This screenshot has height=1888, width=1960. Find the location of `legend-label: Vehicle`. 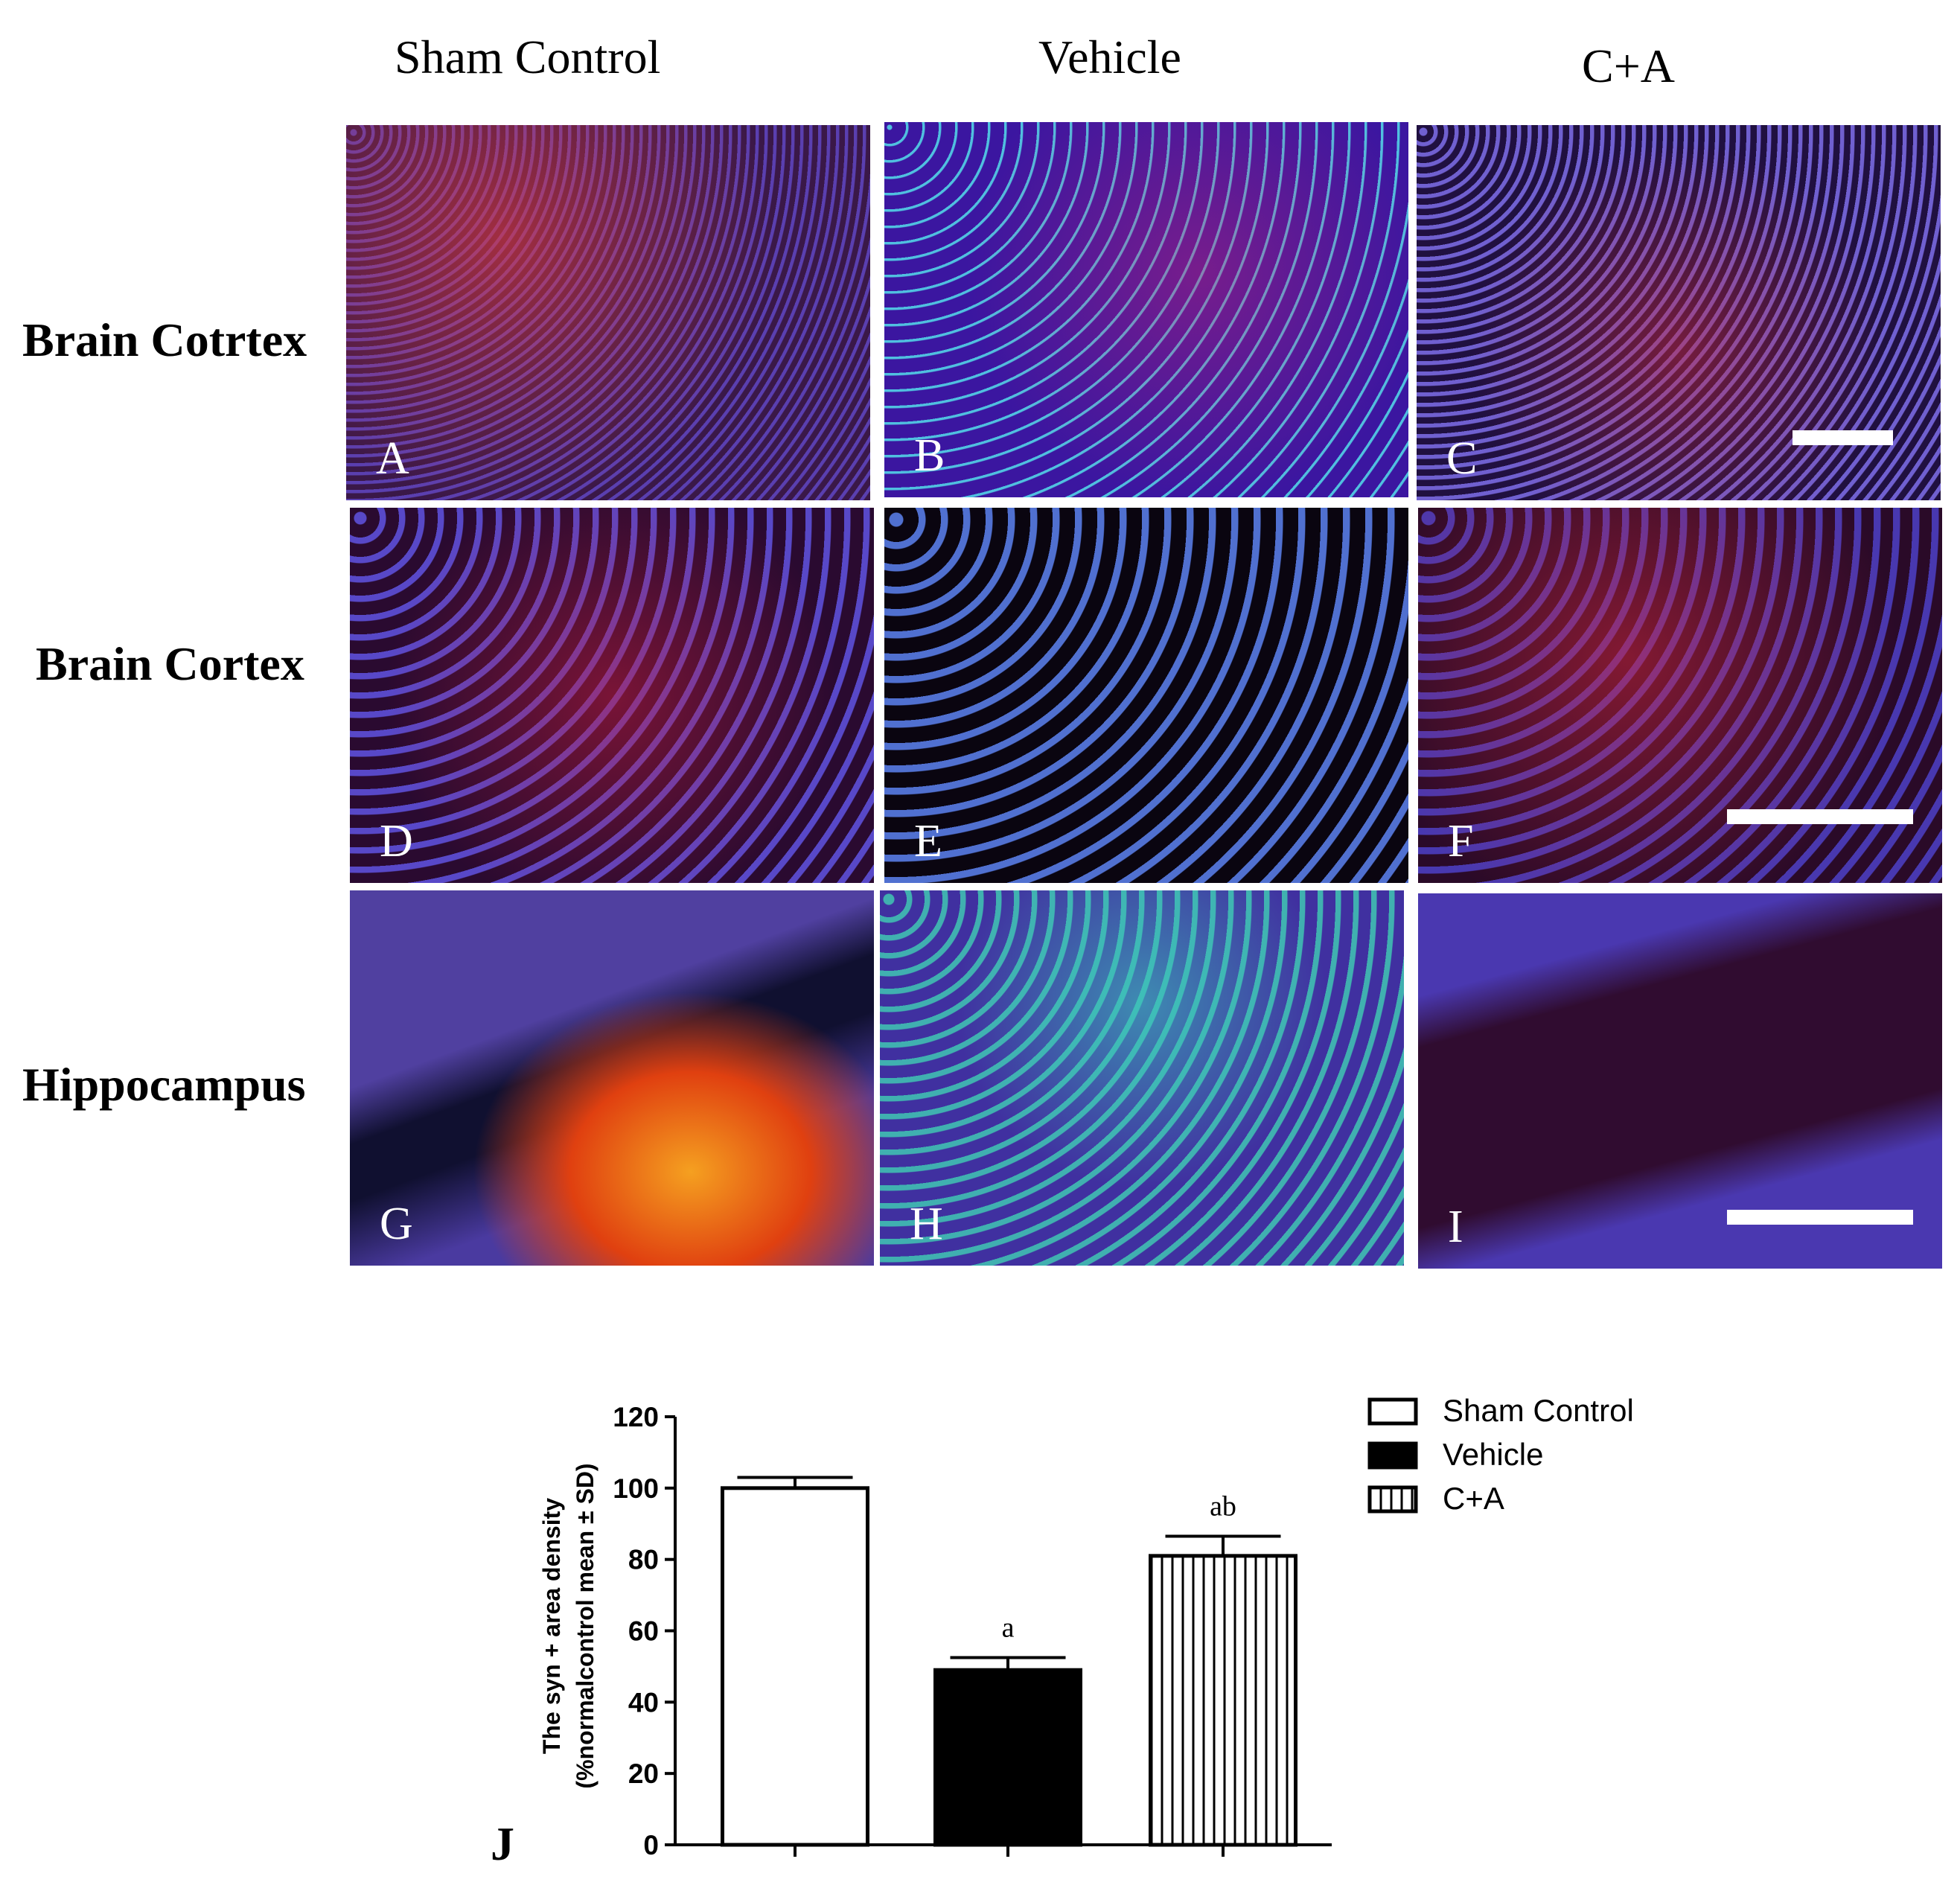

legend-label: Vehicle is located at coordinates (1493, 1454).